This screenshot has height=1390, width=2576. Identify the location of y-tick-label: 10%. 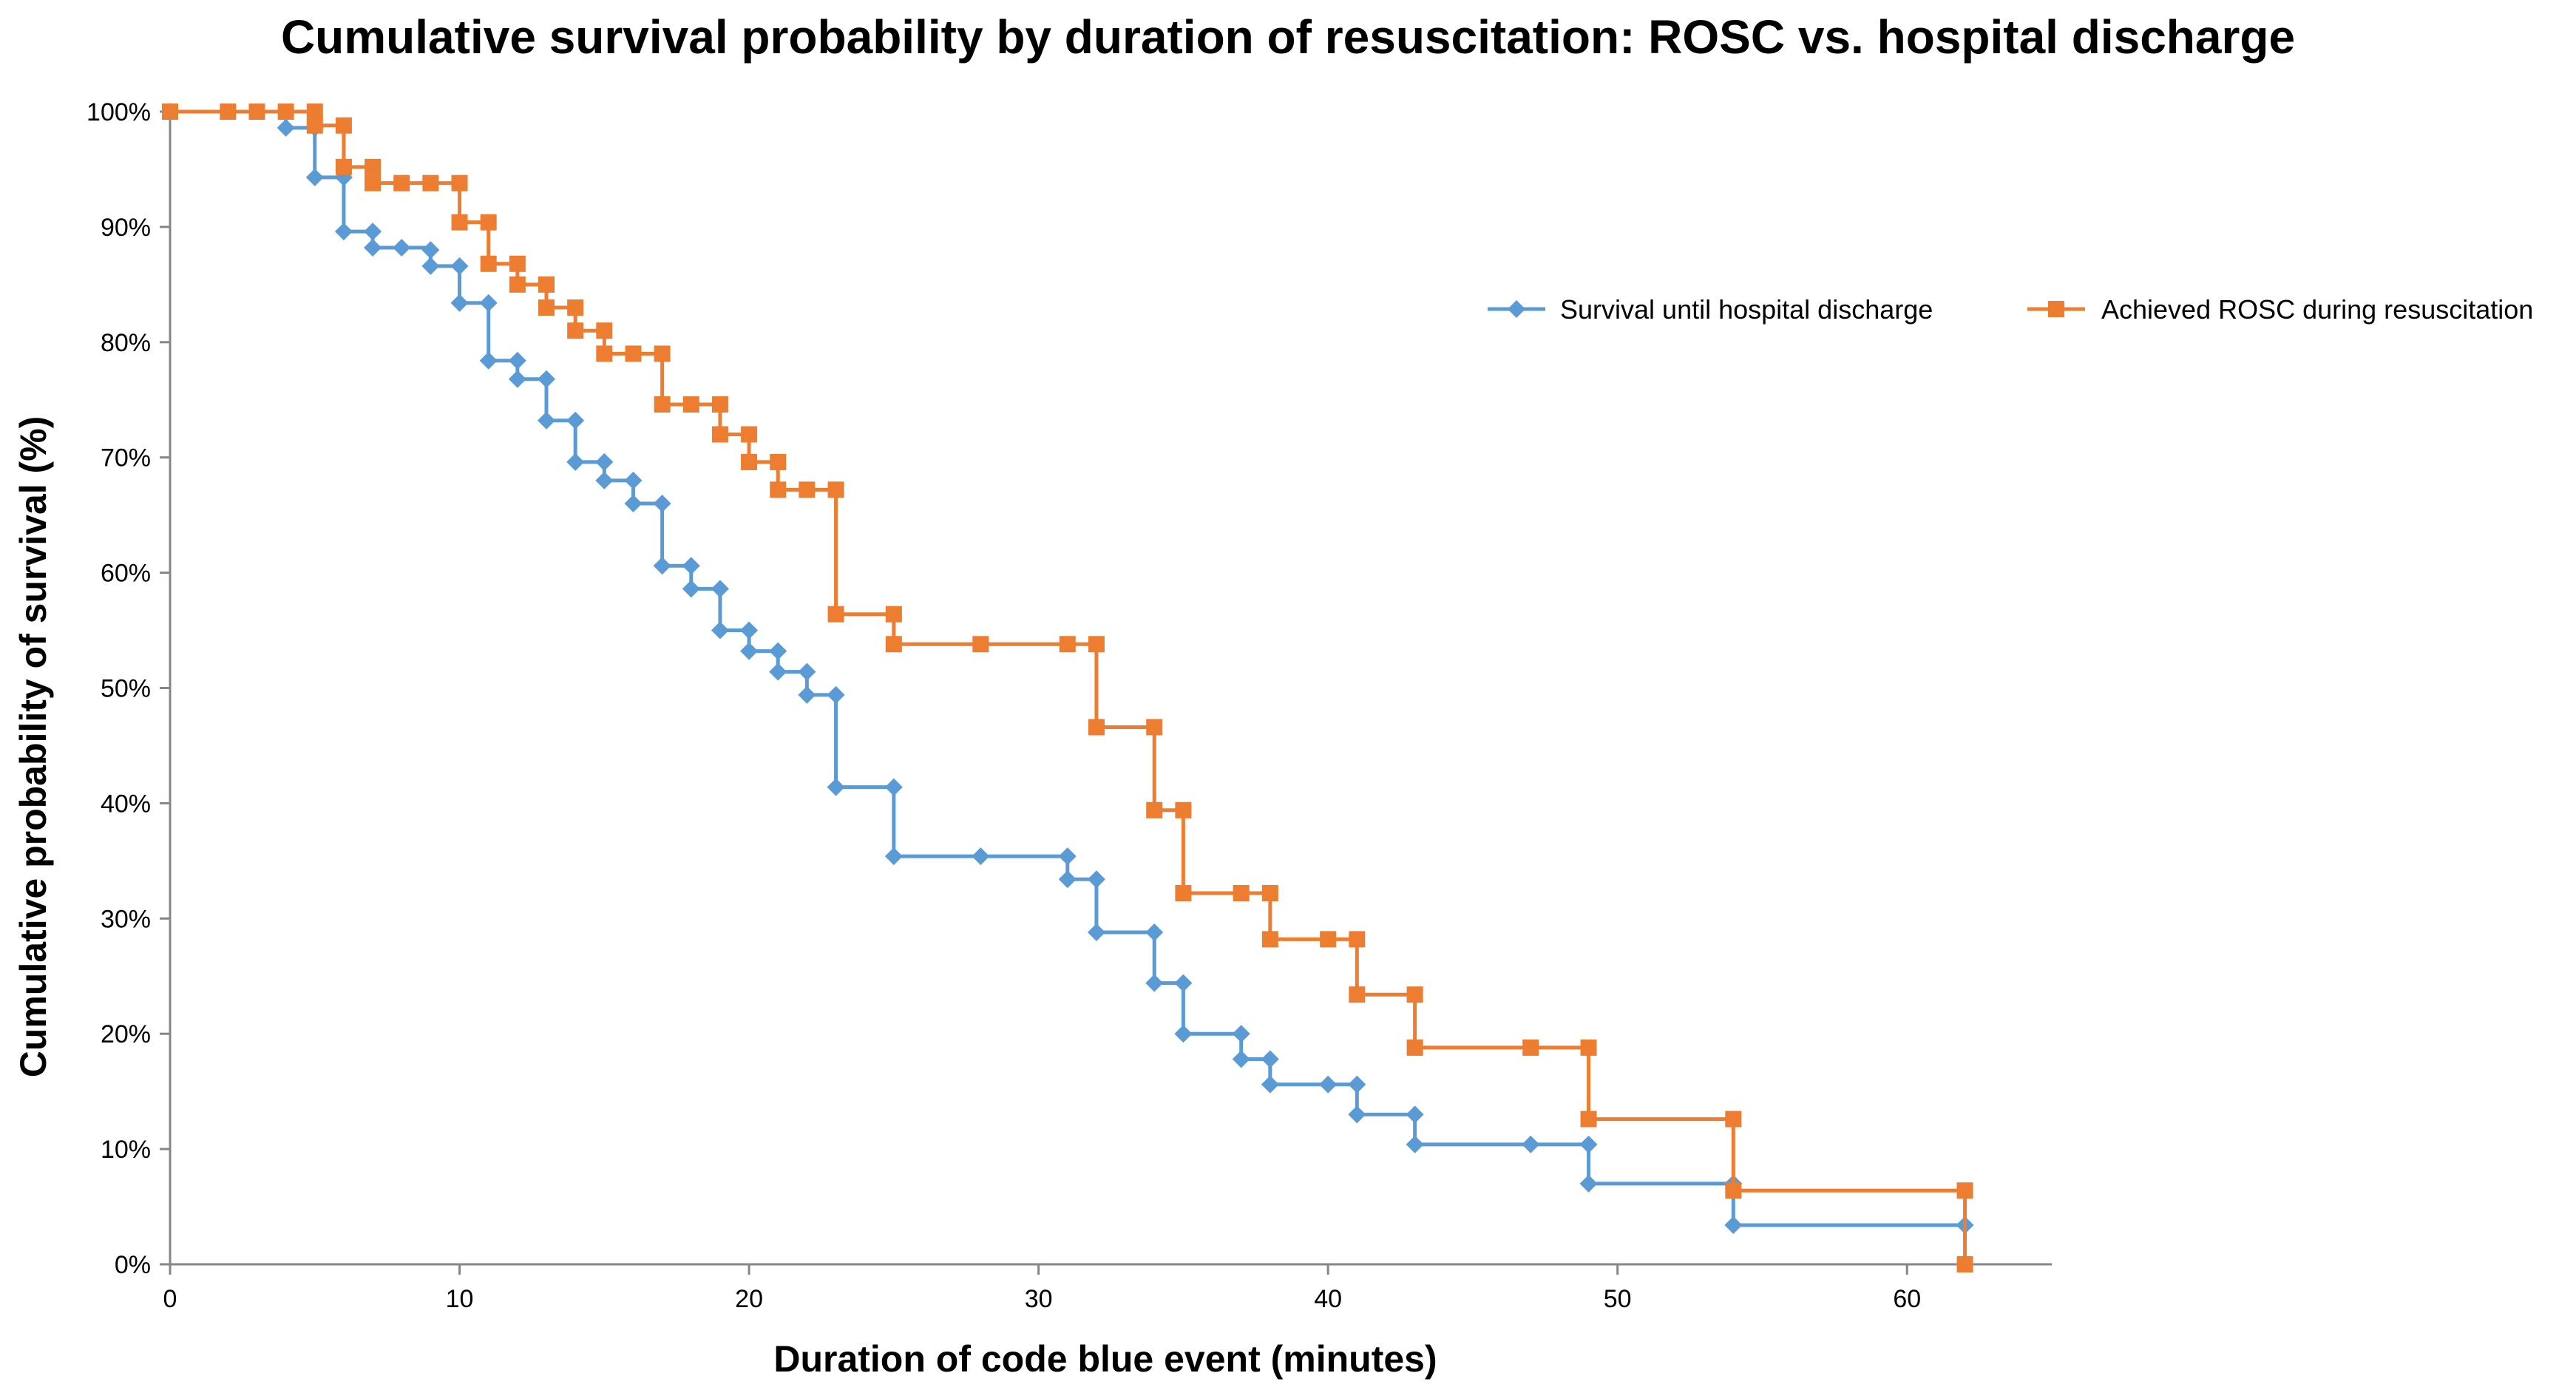
(126, 1150).